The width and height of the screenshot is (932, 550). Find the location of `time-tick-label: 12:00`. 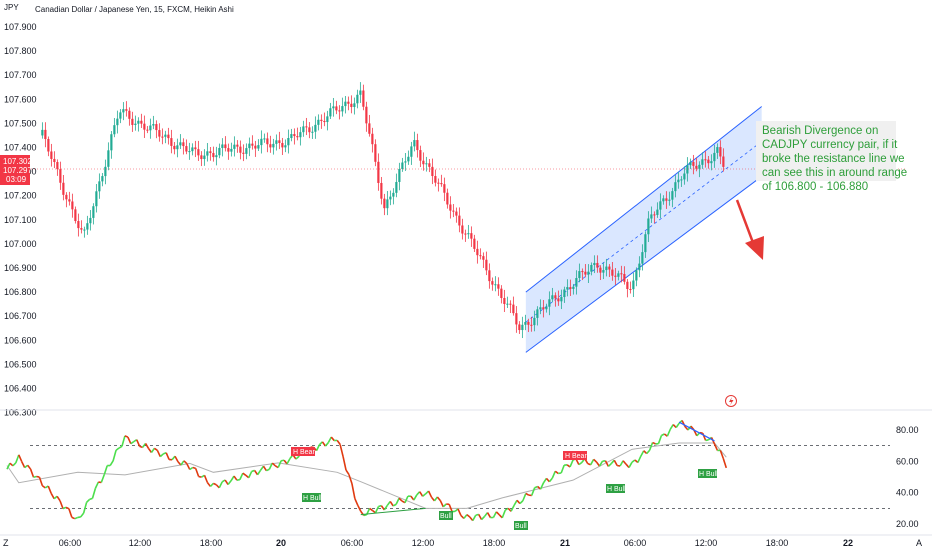

time-tick-label: 12:00 is located at coordinates (140, 543).